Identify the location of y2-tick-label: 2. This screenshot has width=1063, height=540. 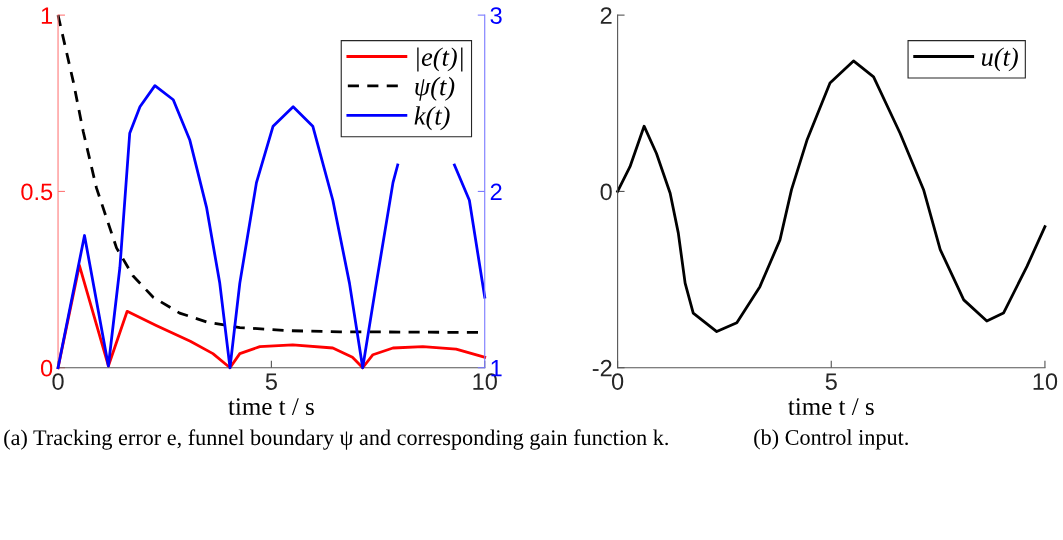
(496, 191).